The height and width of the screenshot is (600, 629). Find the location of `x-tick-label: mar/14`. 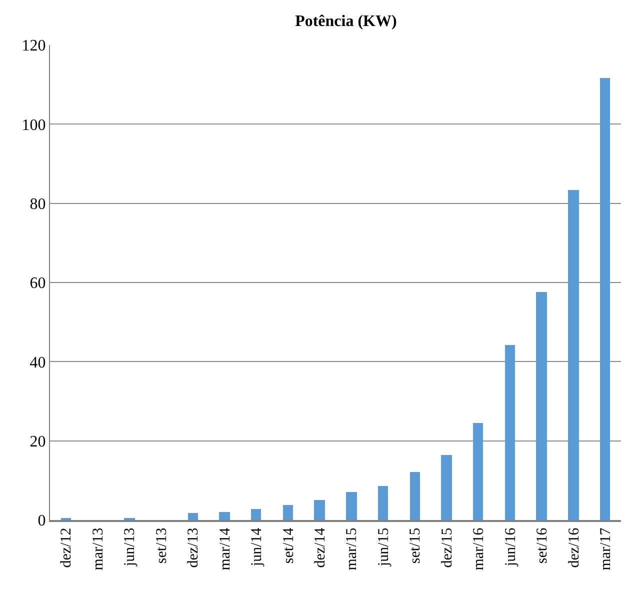

x-tick-label: mar/14 is located at coordinates (225, 548).